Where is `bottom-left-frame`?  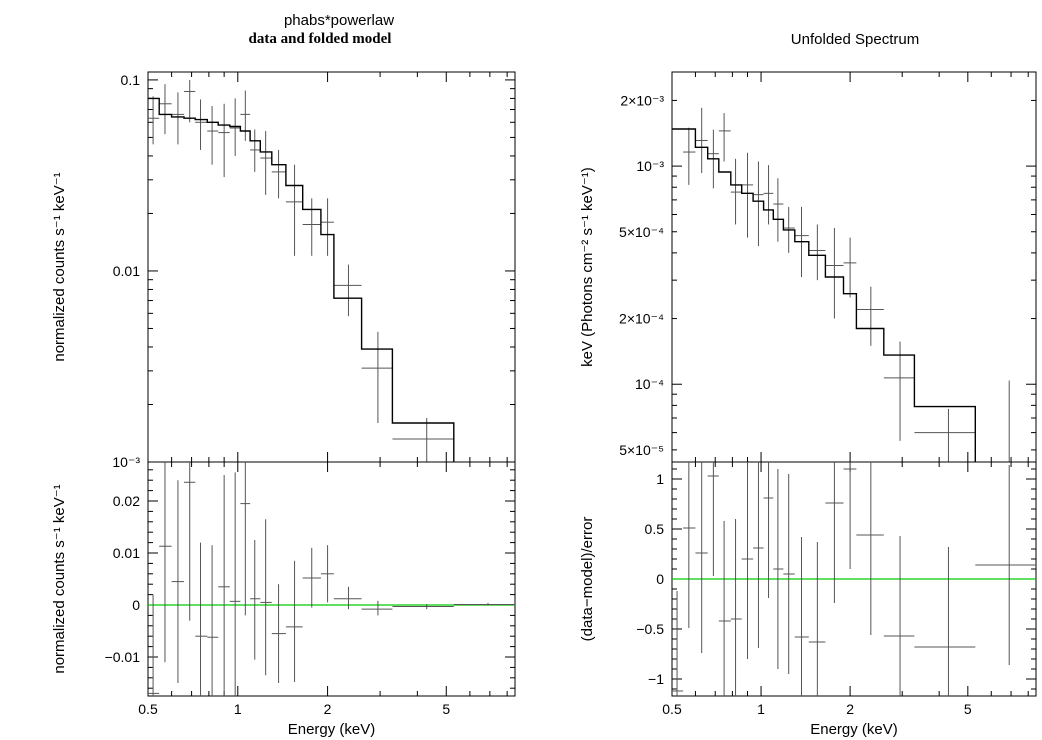
bottom-left-frame is located at coordinates (331, 579).